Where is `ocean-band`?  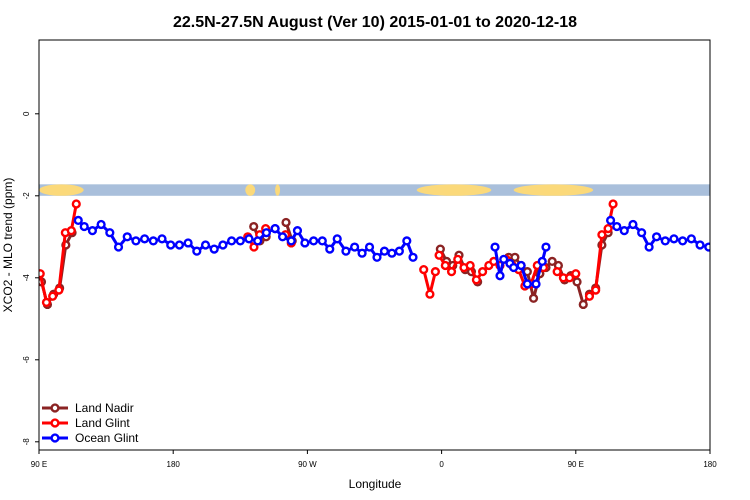 ocean-band is located at coordinates (374, 190).